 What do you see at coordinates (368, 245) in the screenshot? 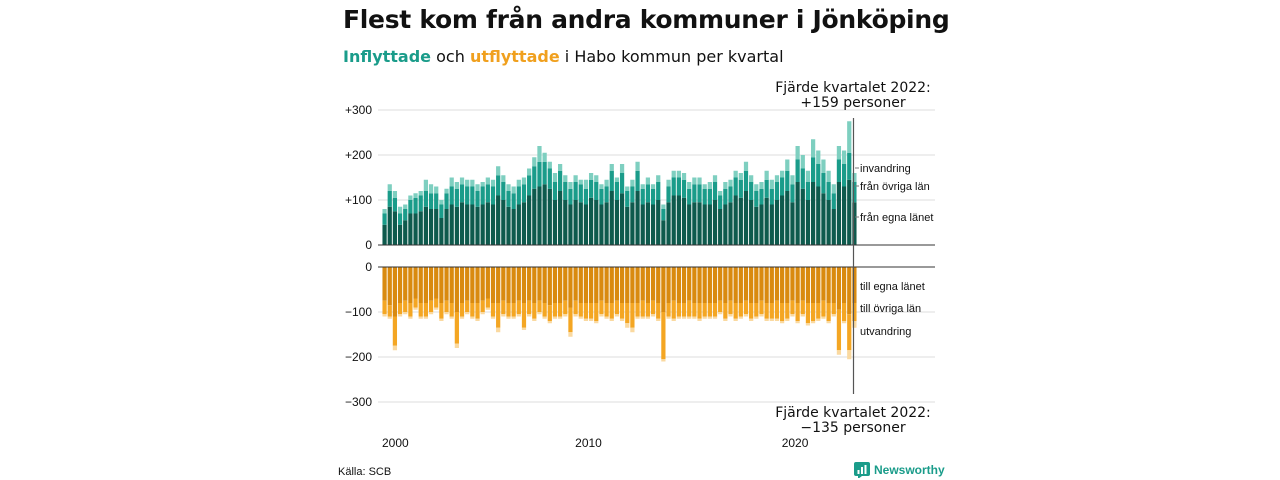
I see `top-y-tick-label: 0` at bounding box center [368, 245].